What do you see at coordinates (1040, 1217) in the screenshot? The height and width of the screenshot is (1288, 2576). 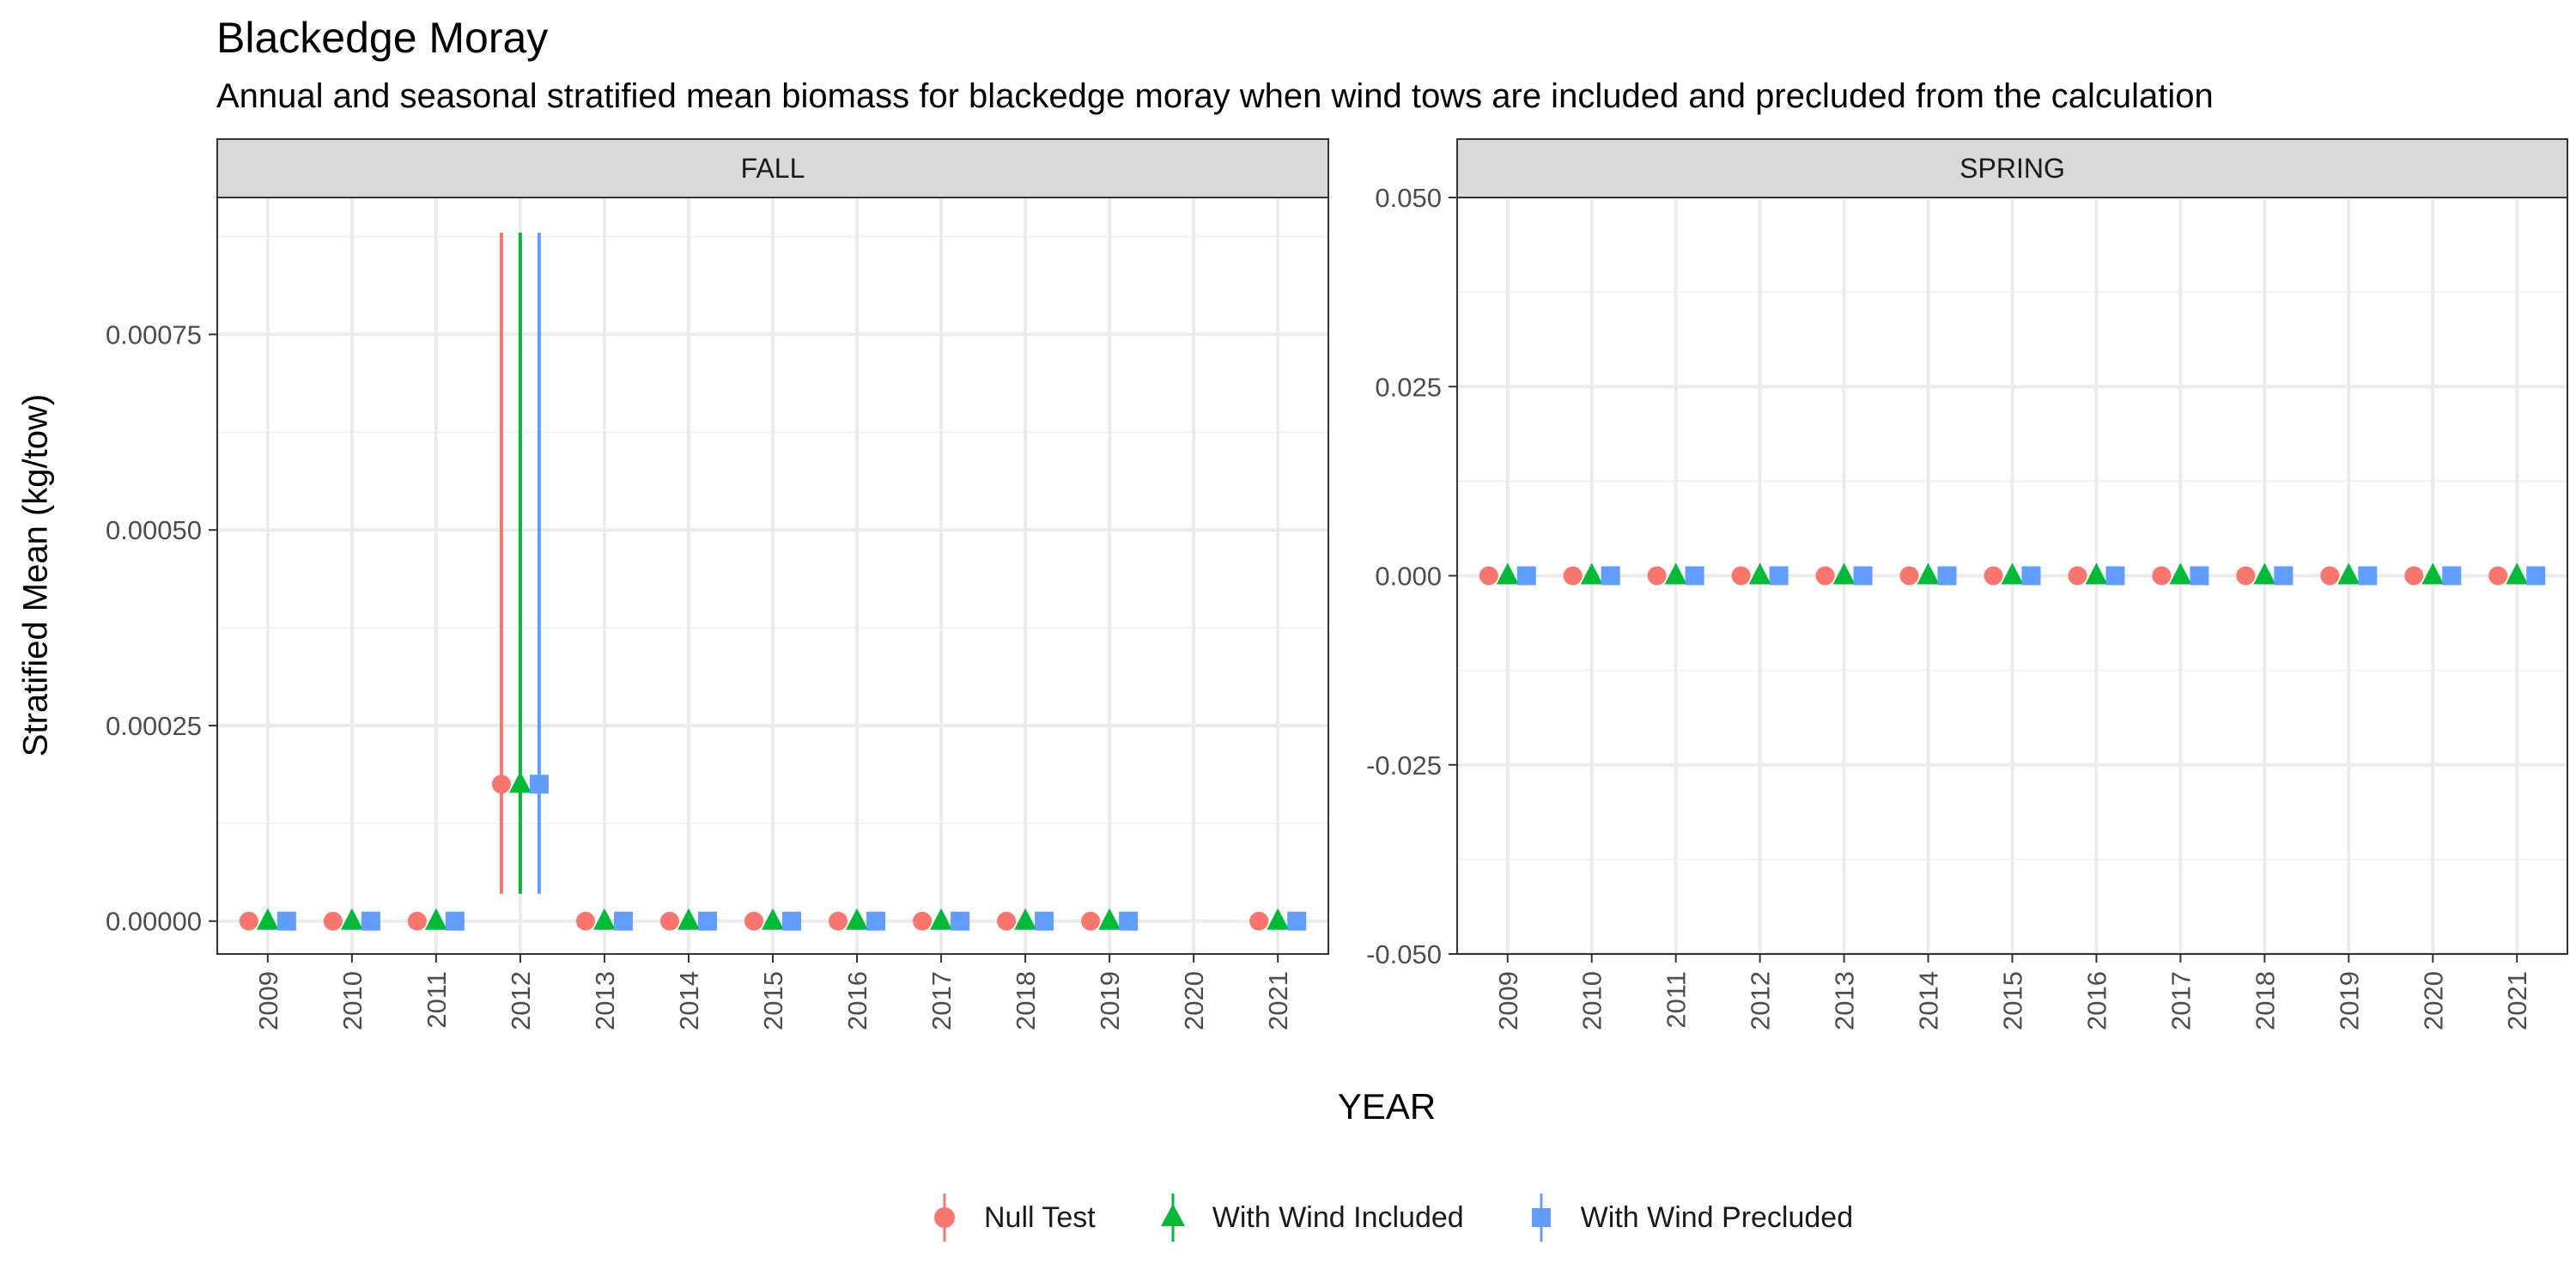 I see `legend-label: Null Test` at bounding box center [1040, 1217].